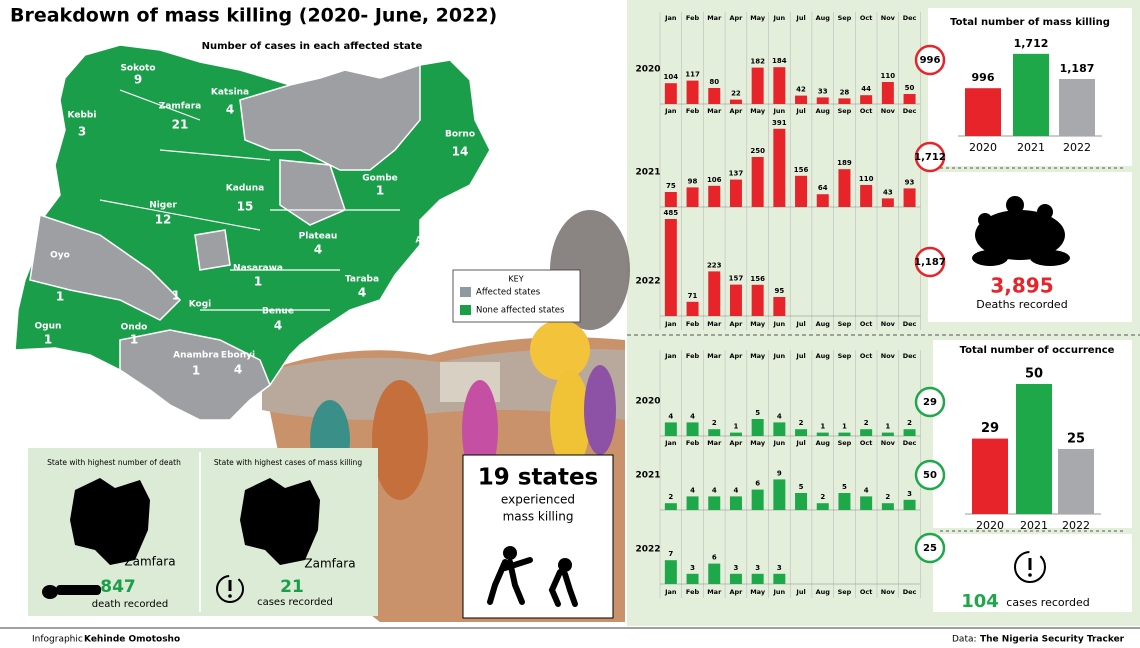 The image size is (1140, 648). What do you see at coordinates (1021, 304) in the screenshot?
I see `deaths-label: Deaths recorded` at bounding box center [1021, 304].